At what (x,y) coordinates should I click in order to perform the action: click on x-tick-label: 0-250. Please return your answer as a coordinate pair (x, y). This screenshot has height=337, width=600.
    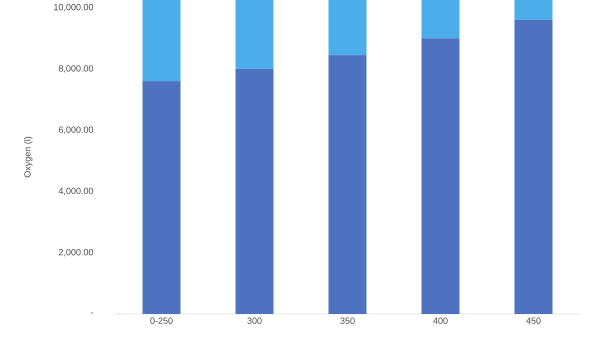
    Looking at the image, I should click on (161, 321).